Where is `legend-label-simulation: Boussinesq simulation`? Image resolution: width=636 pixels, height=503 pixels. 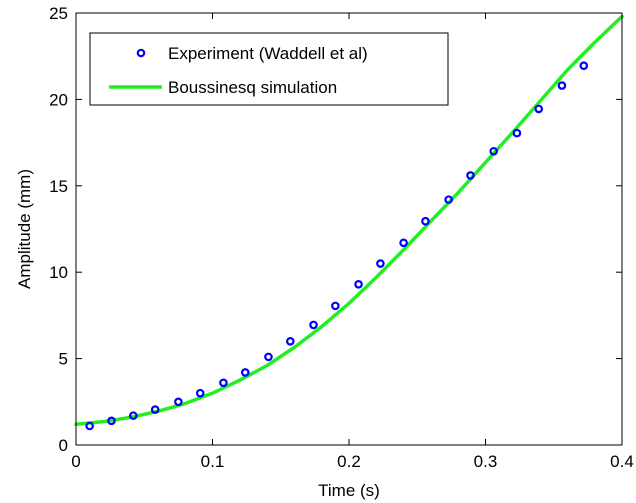 legend-label-simulation: Boussinesq simulation is located at coordinates (252, 87).